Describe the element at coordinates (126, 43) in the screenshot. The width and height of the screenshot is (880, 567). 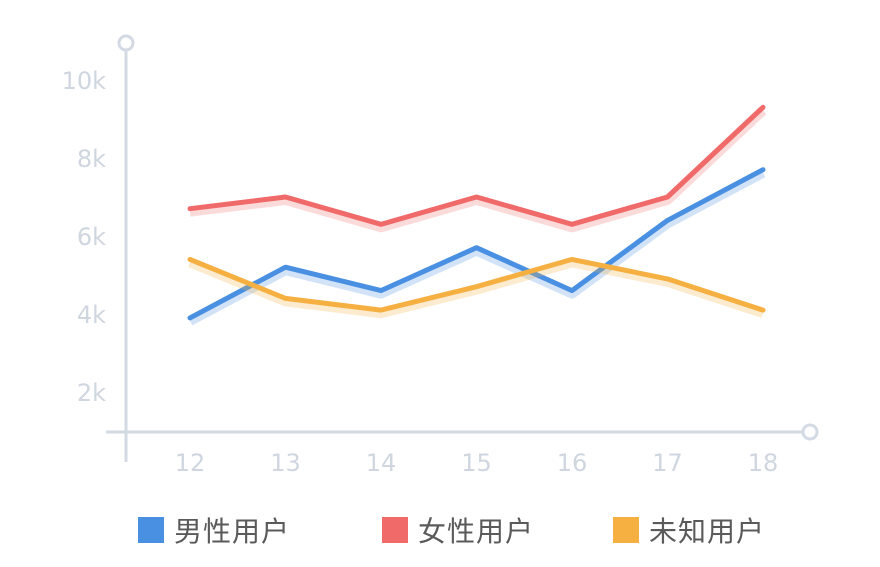
I see `y-axis-end-marker` at that location.